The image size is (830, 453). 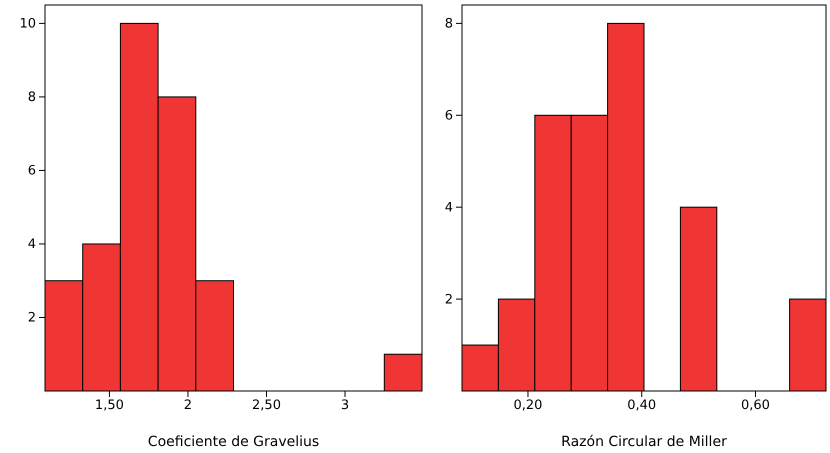 I want to click on x-tick-label: 2, so click(x=188, y=406).